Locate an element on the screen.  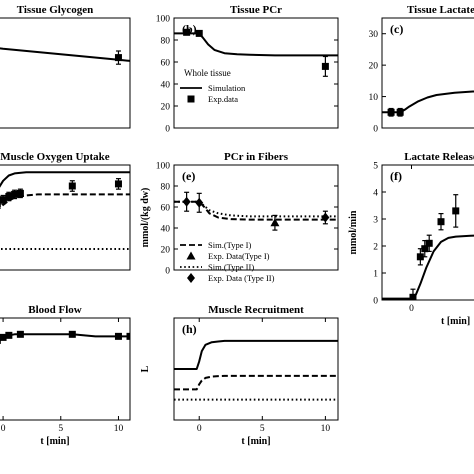
x-axis-label-f: t [min] is located at coordinates (455, 321).